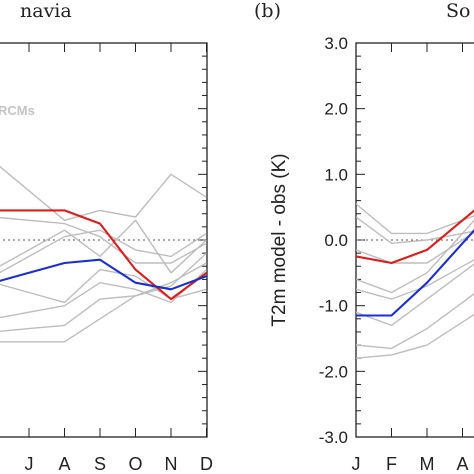 The image size is (474, 474). I want to click on panel-b-x-tick-label: M, so click(427, 464).